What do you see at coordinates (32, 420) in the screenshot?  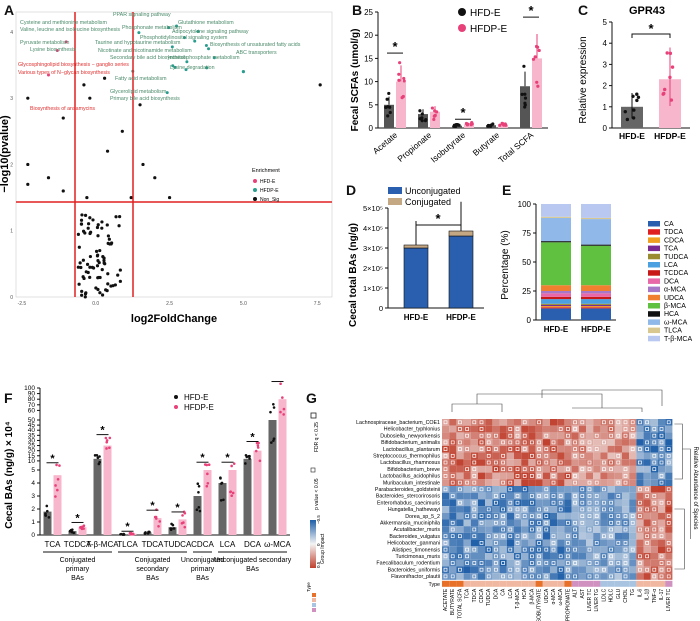 I see `y-tick-label: 50` at bounding box center [32, 420].